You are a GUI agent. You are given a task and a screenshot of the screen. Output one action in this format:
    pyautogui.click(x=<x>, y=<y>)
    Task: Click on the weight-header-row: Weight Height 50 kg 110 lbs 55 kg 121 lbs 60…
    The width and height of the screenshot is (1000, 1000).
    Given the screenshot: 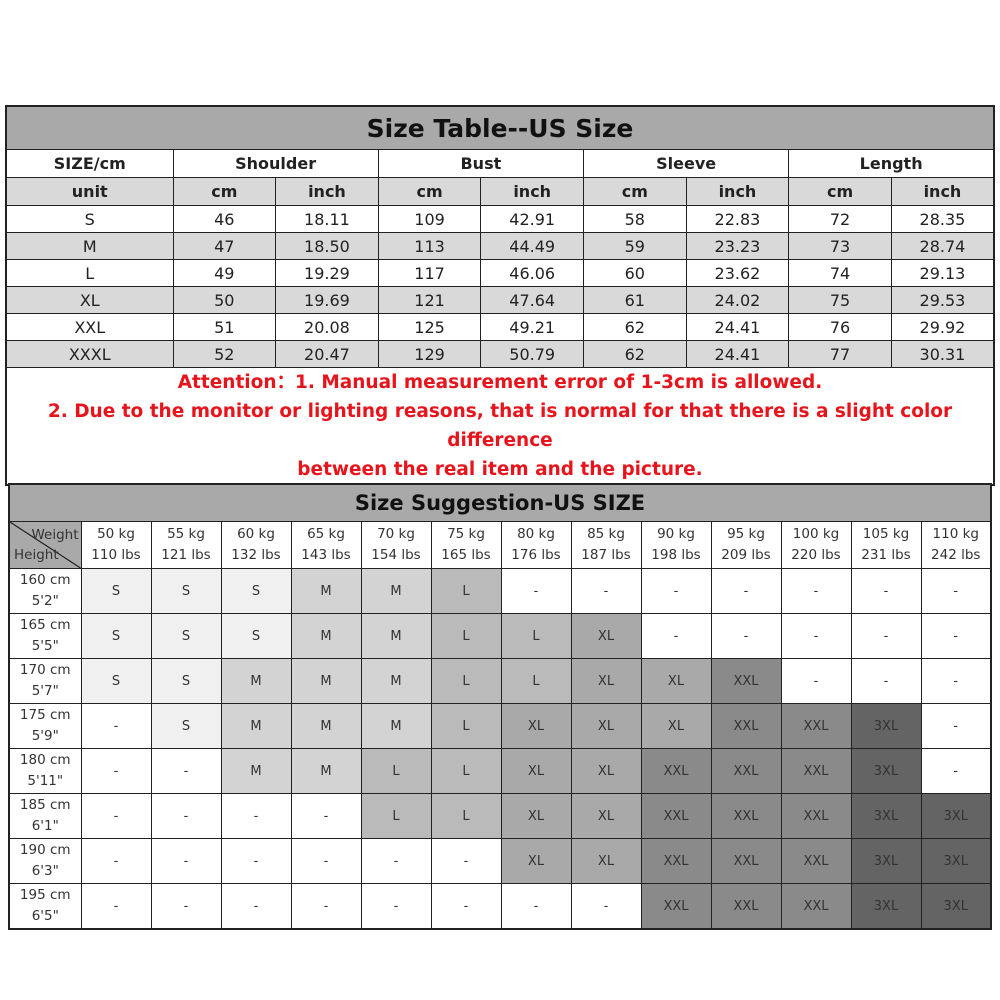 What is the action you would take?
    pyautogui.click(x=500, y=545)
    